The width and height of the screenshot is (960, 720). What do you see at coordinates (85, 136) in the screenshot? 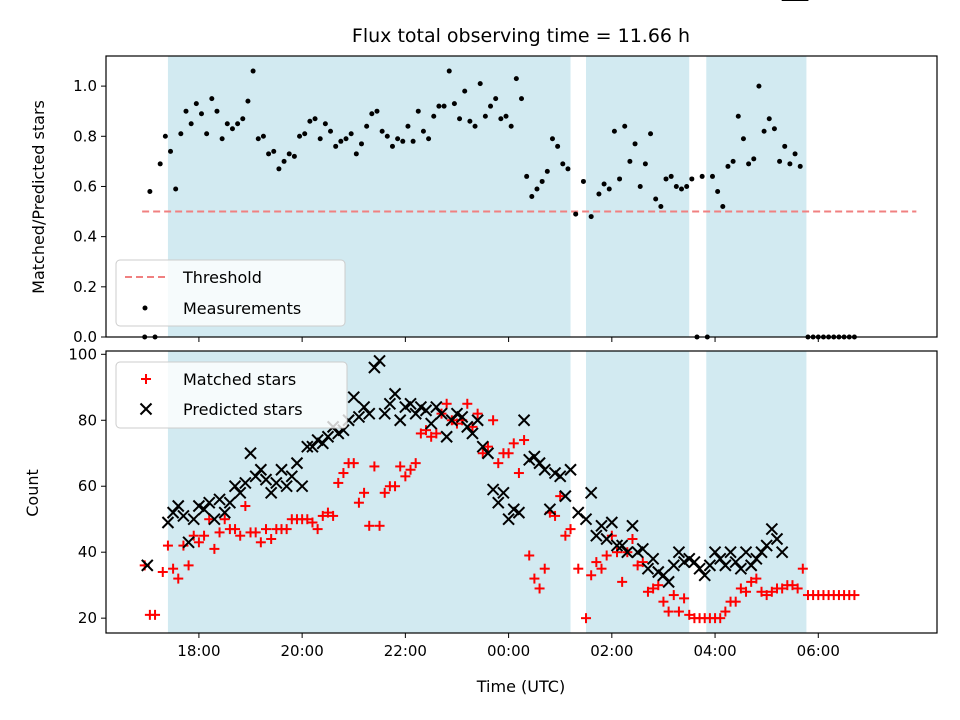
I see `top-y-tick-label: 0.8` at bounding box center [85, 136].